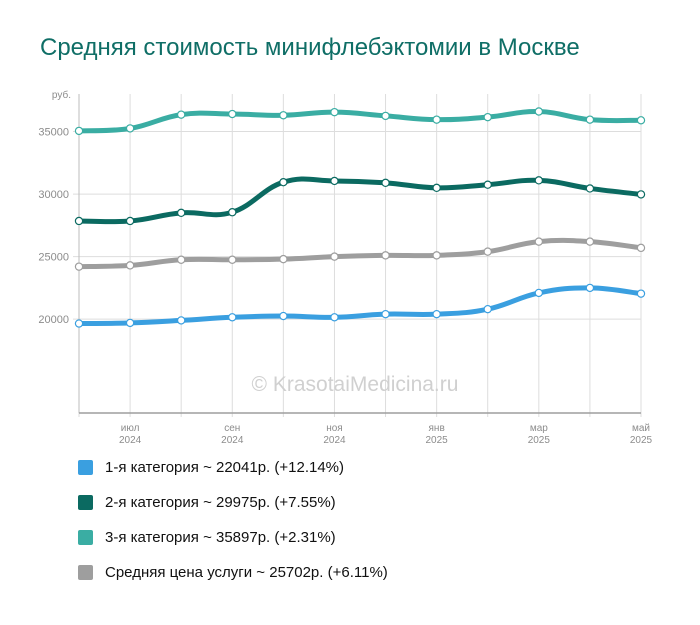  I want to click on legend-item: 2-я категория ~ 29975р. (+7.55%), so click(233, 510).